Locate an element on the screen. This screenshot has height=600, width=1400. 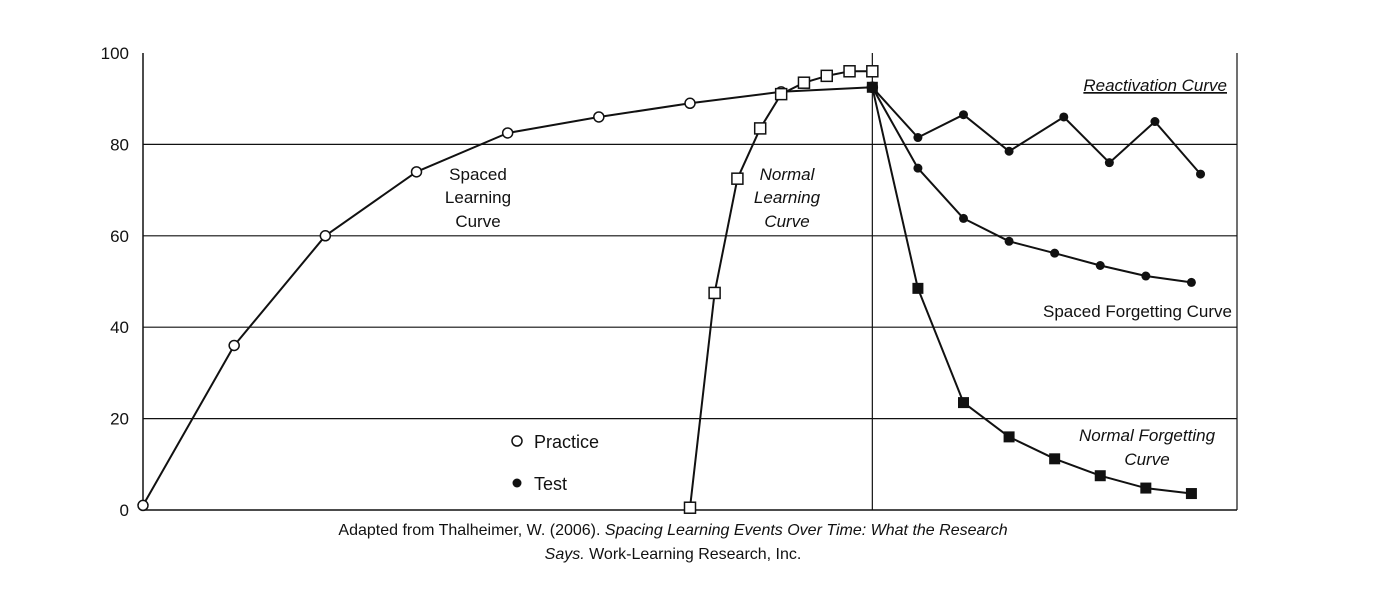
y-tick-label-60: 60 is located at coordinates (119, 236).